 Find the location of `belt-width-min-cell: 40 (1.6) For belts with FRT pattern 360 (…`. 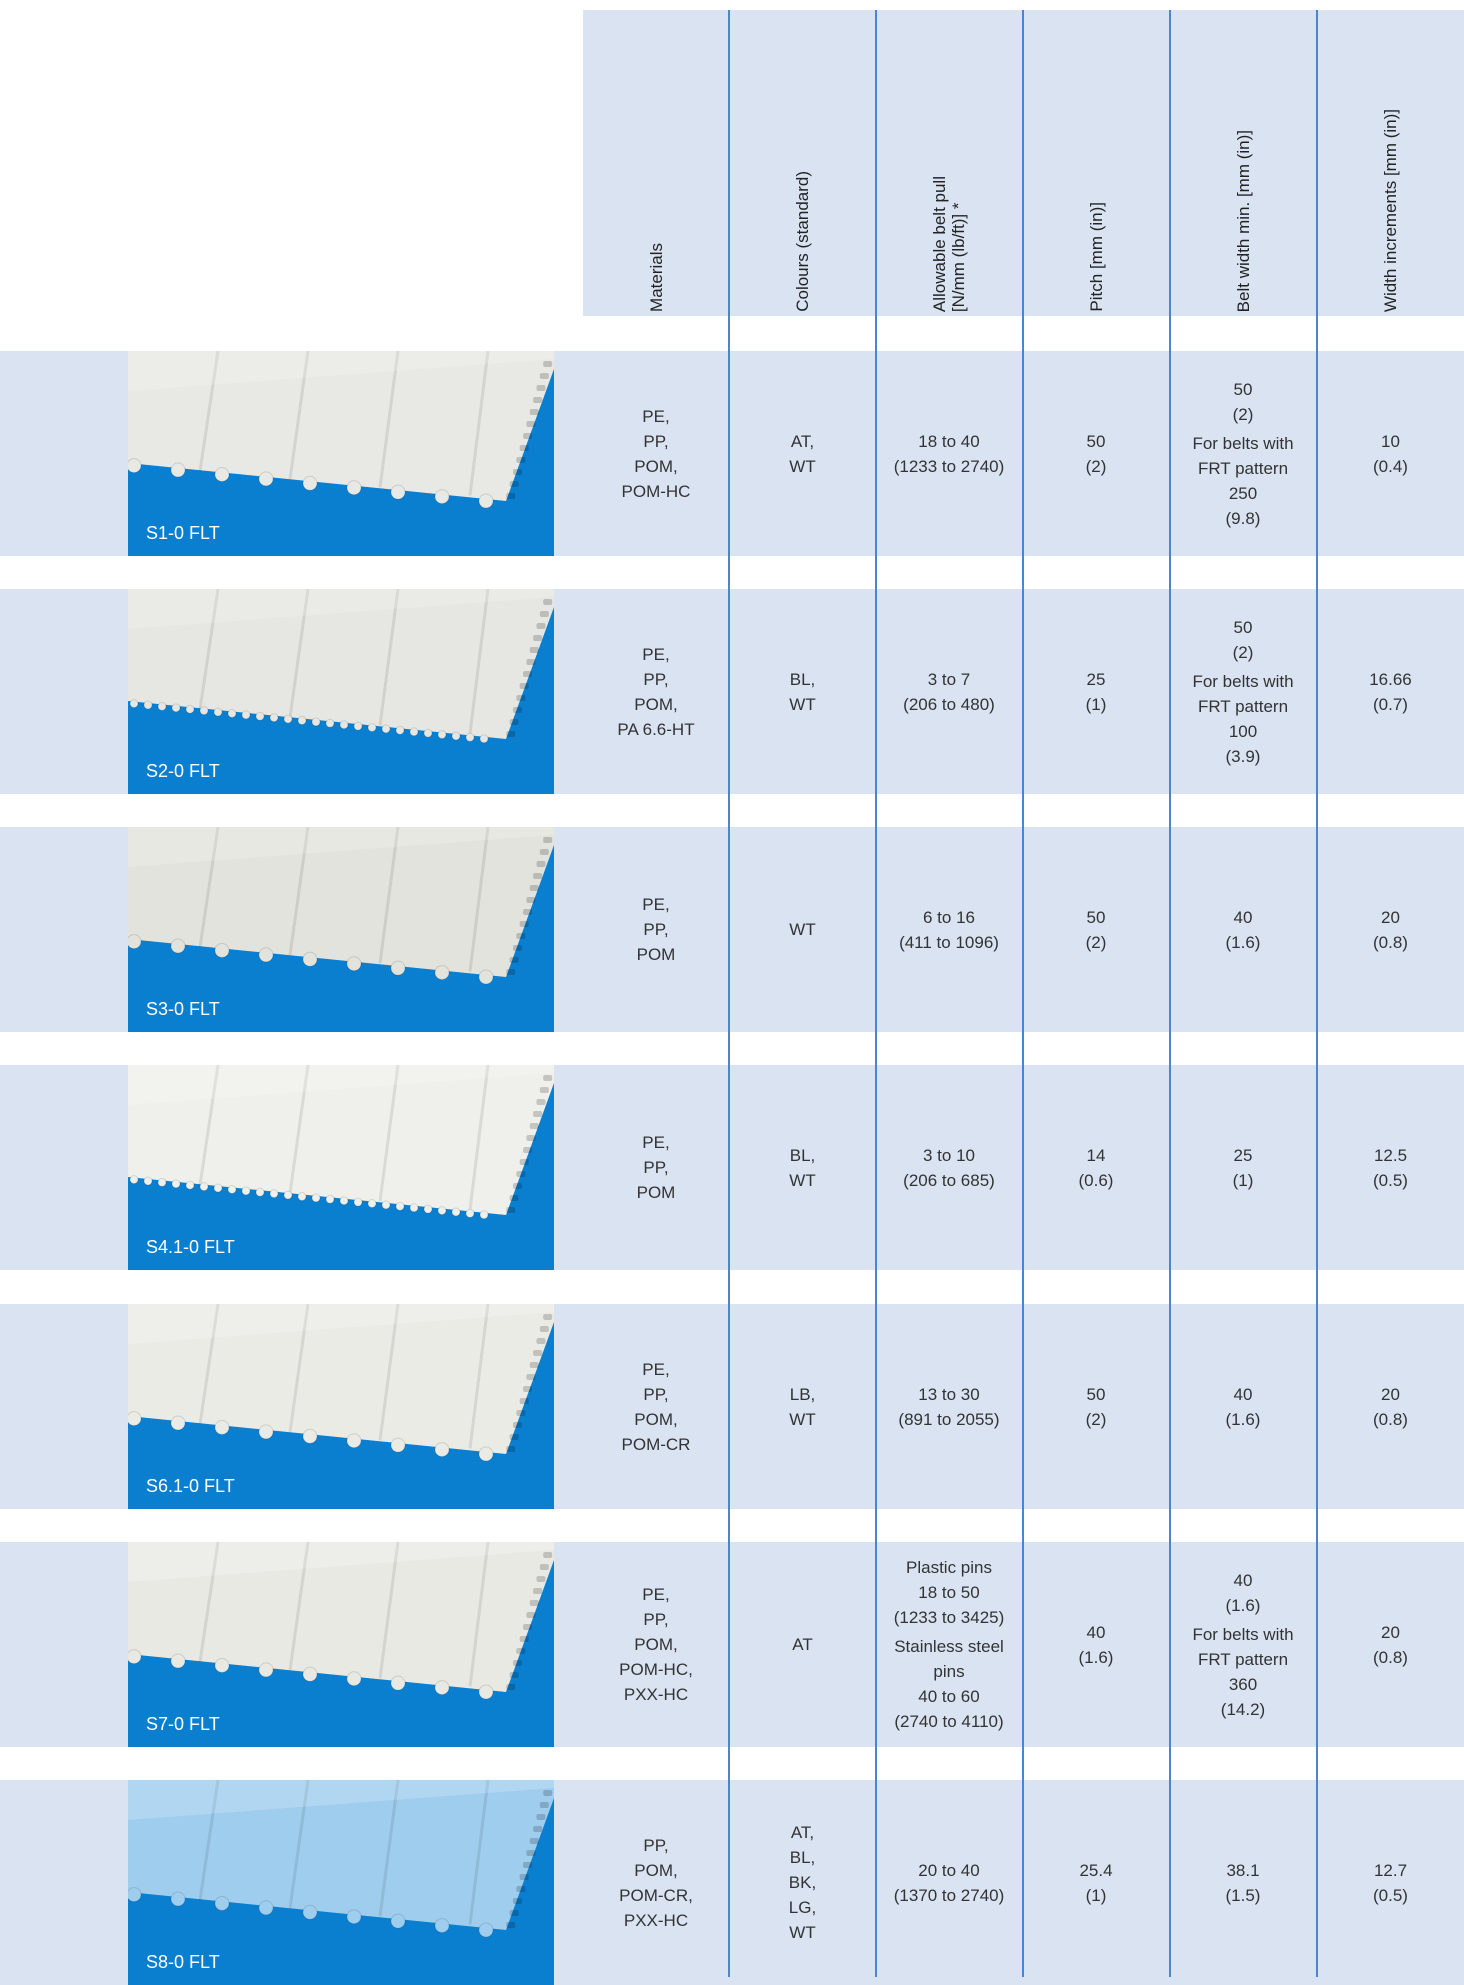

belt-width-min-cell: 40 (1.6) For belts with FRT pattern 360 (… is located at coordinates (1243, 1644).